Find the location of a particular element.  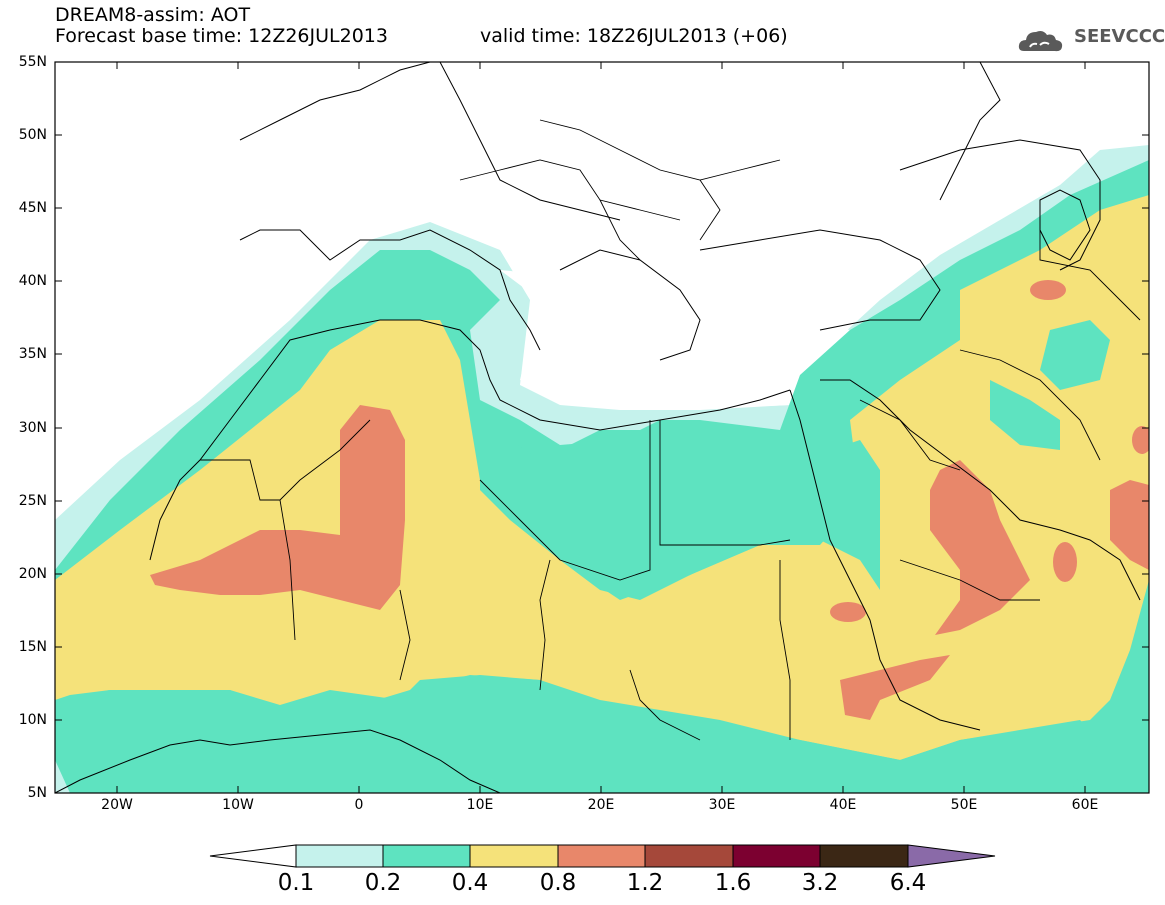

lat-label-40n: 40N is located at coordinates (32, 281).